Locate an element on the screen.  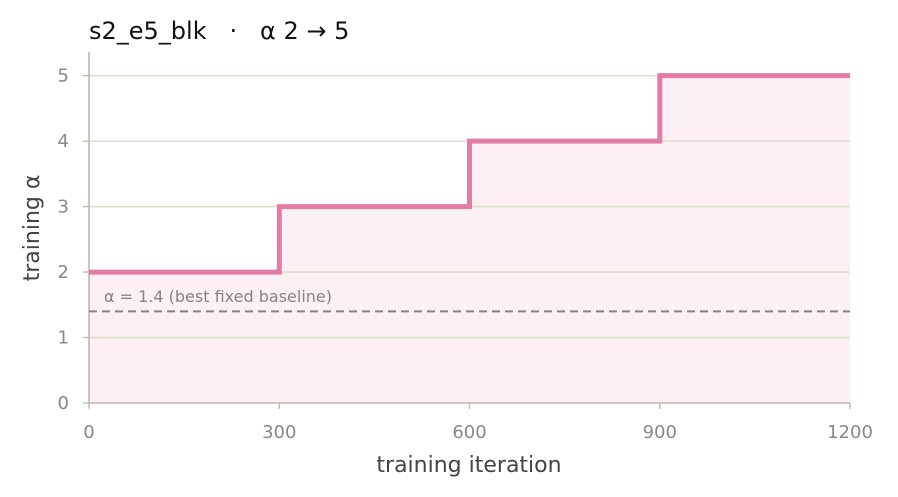
x-axis-title: training iteration is located at coordinates (468, 465).